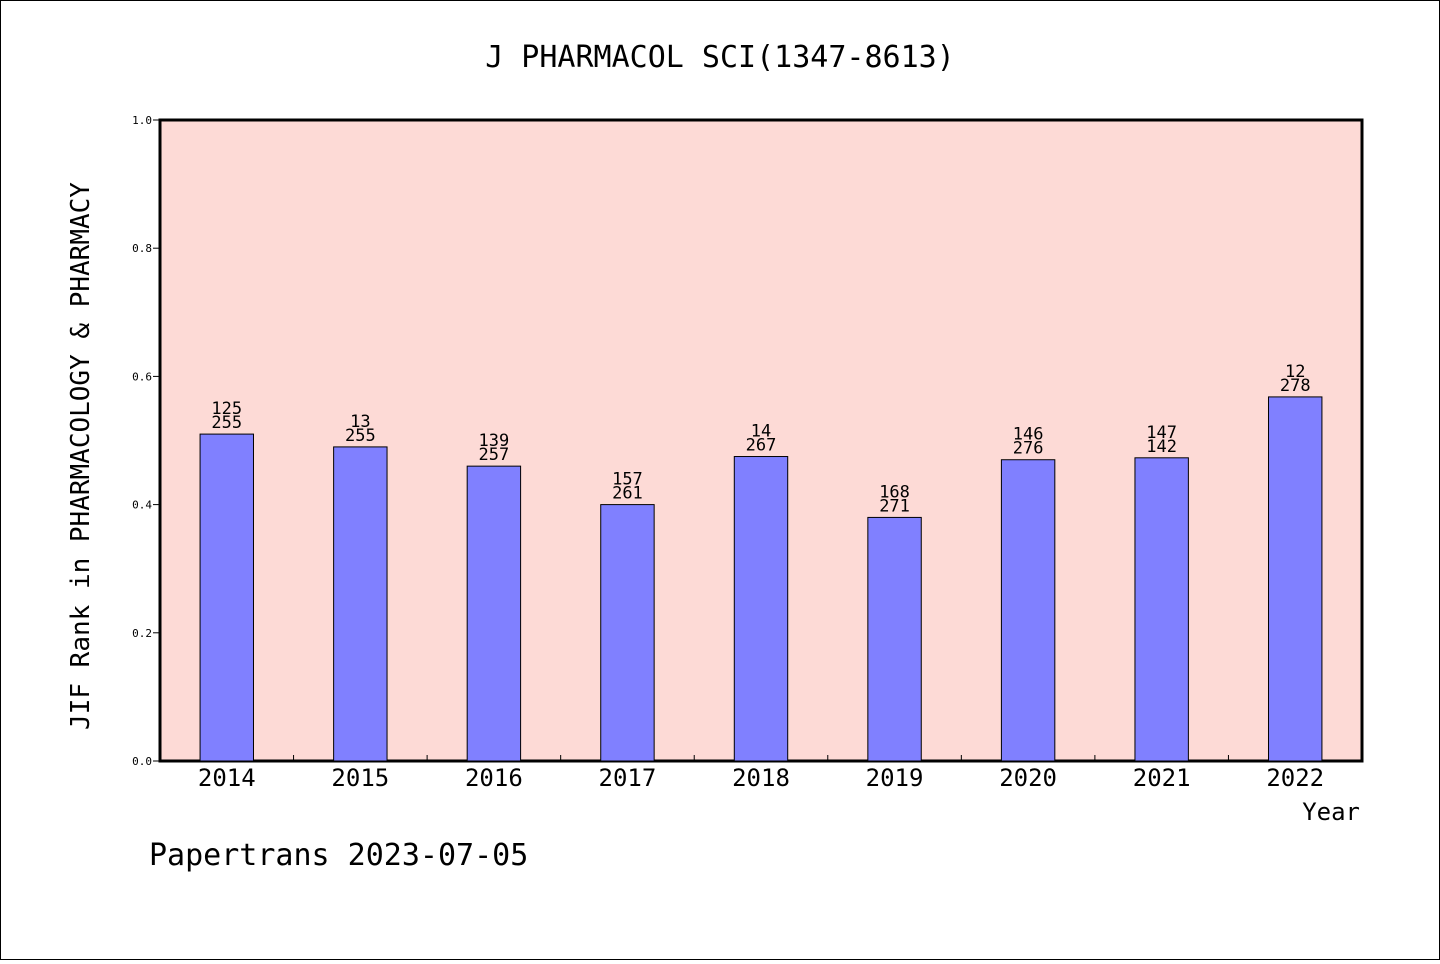 This screenshot has width=1440, height=964. I want to click on bar-label-rank: 139, so click(494, 441).